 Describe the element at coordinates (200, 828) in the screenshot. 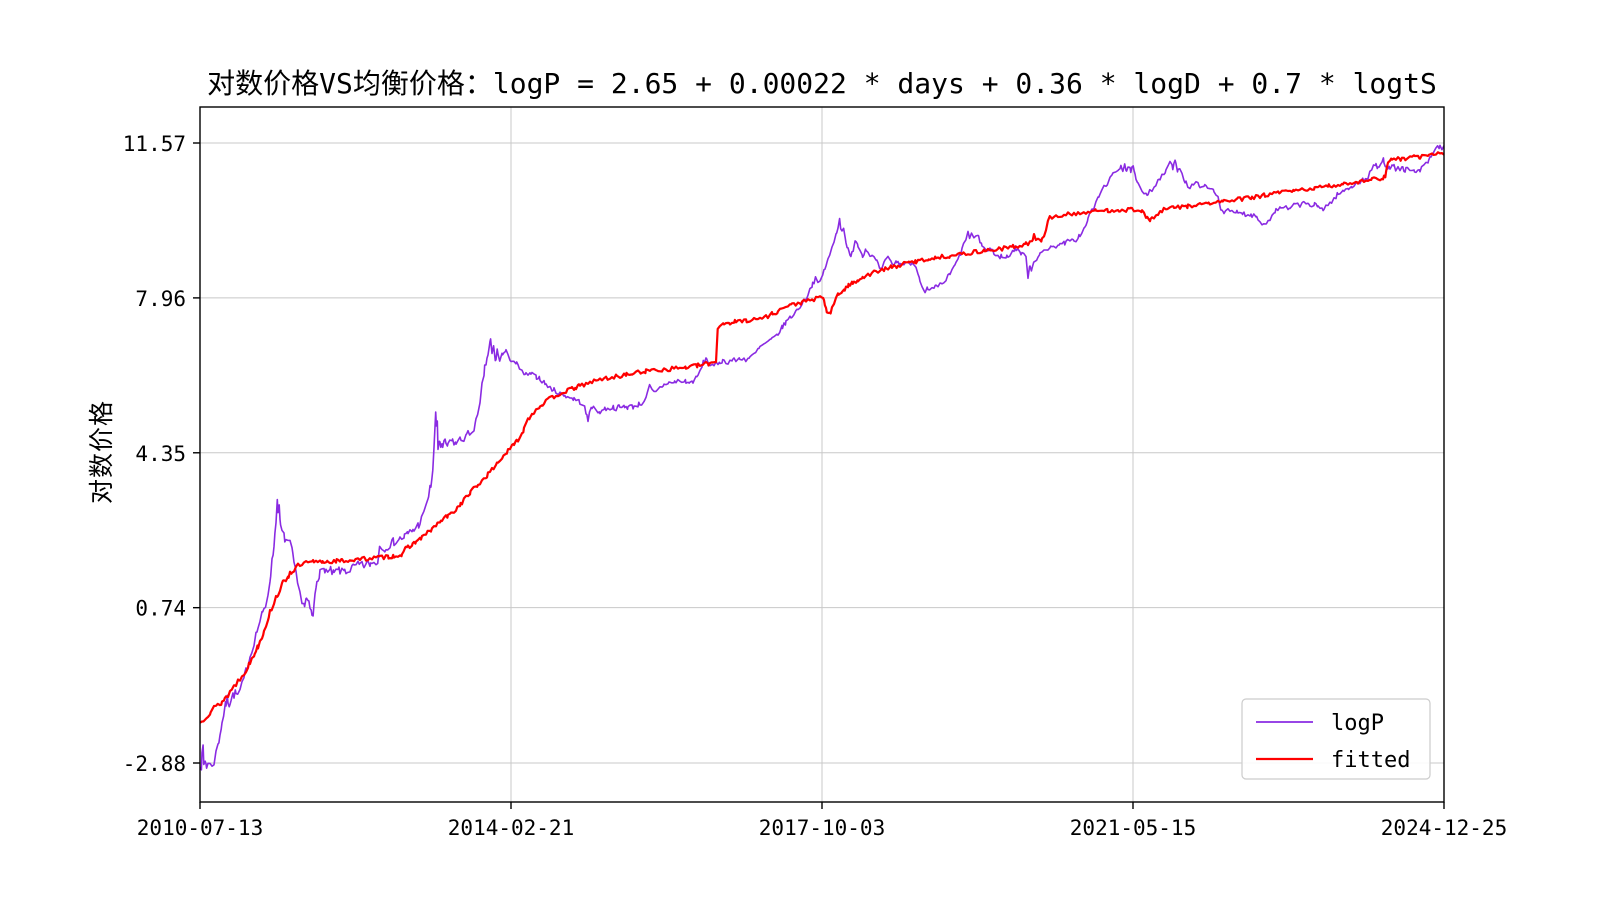

I see `x-tick-label: 2010-07-13` at that location.